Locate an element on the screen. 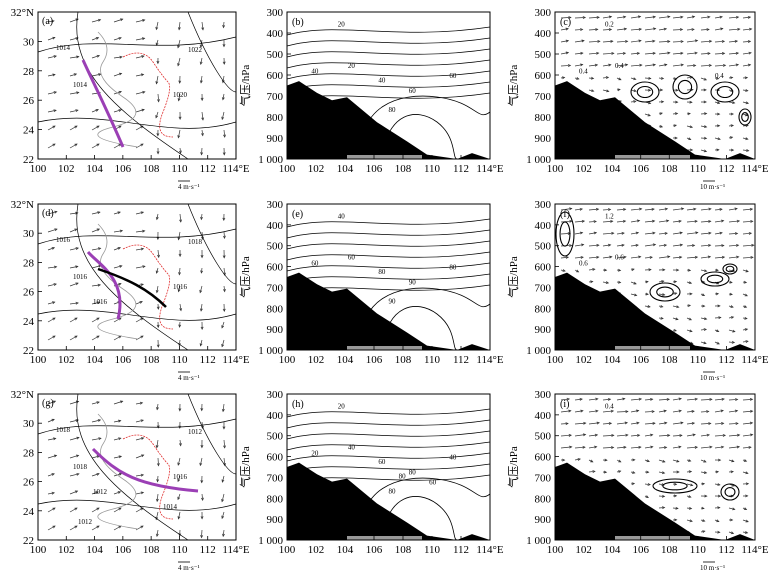 The width and height of the screenshot is (776, 572). y-tick-label: 900 is located at coordinates (543, 520).